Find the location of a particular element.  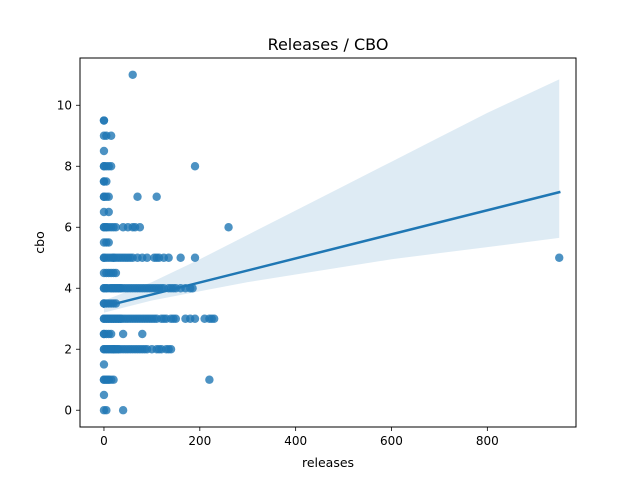

y-tick-label: 8 is located at coordinates (68, 167).